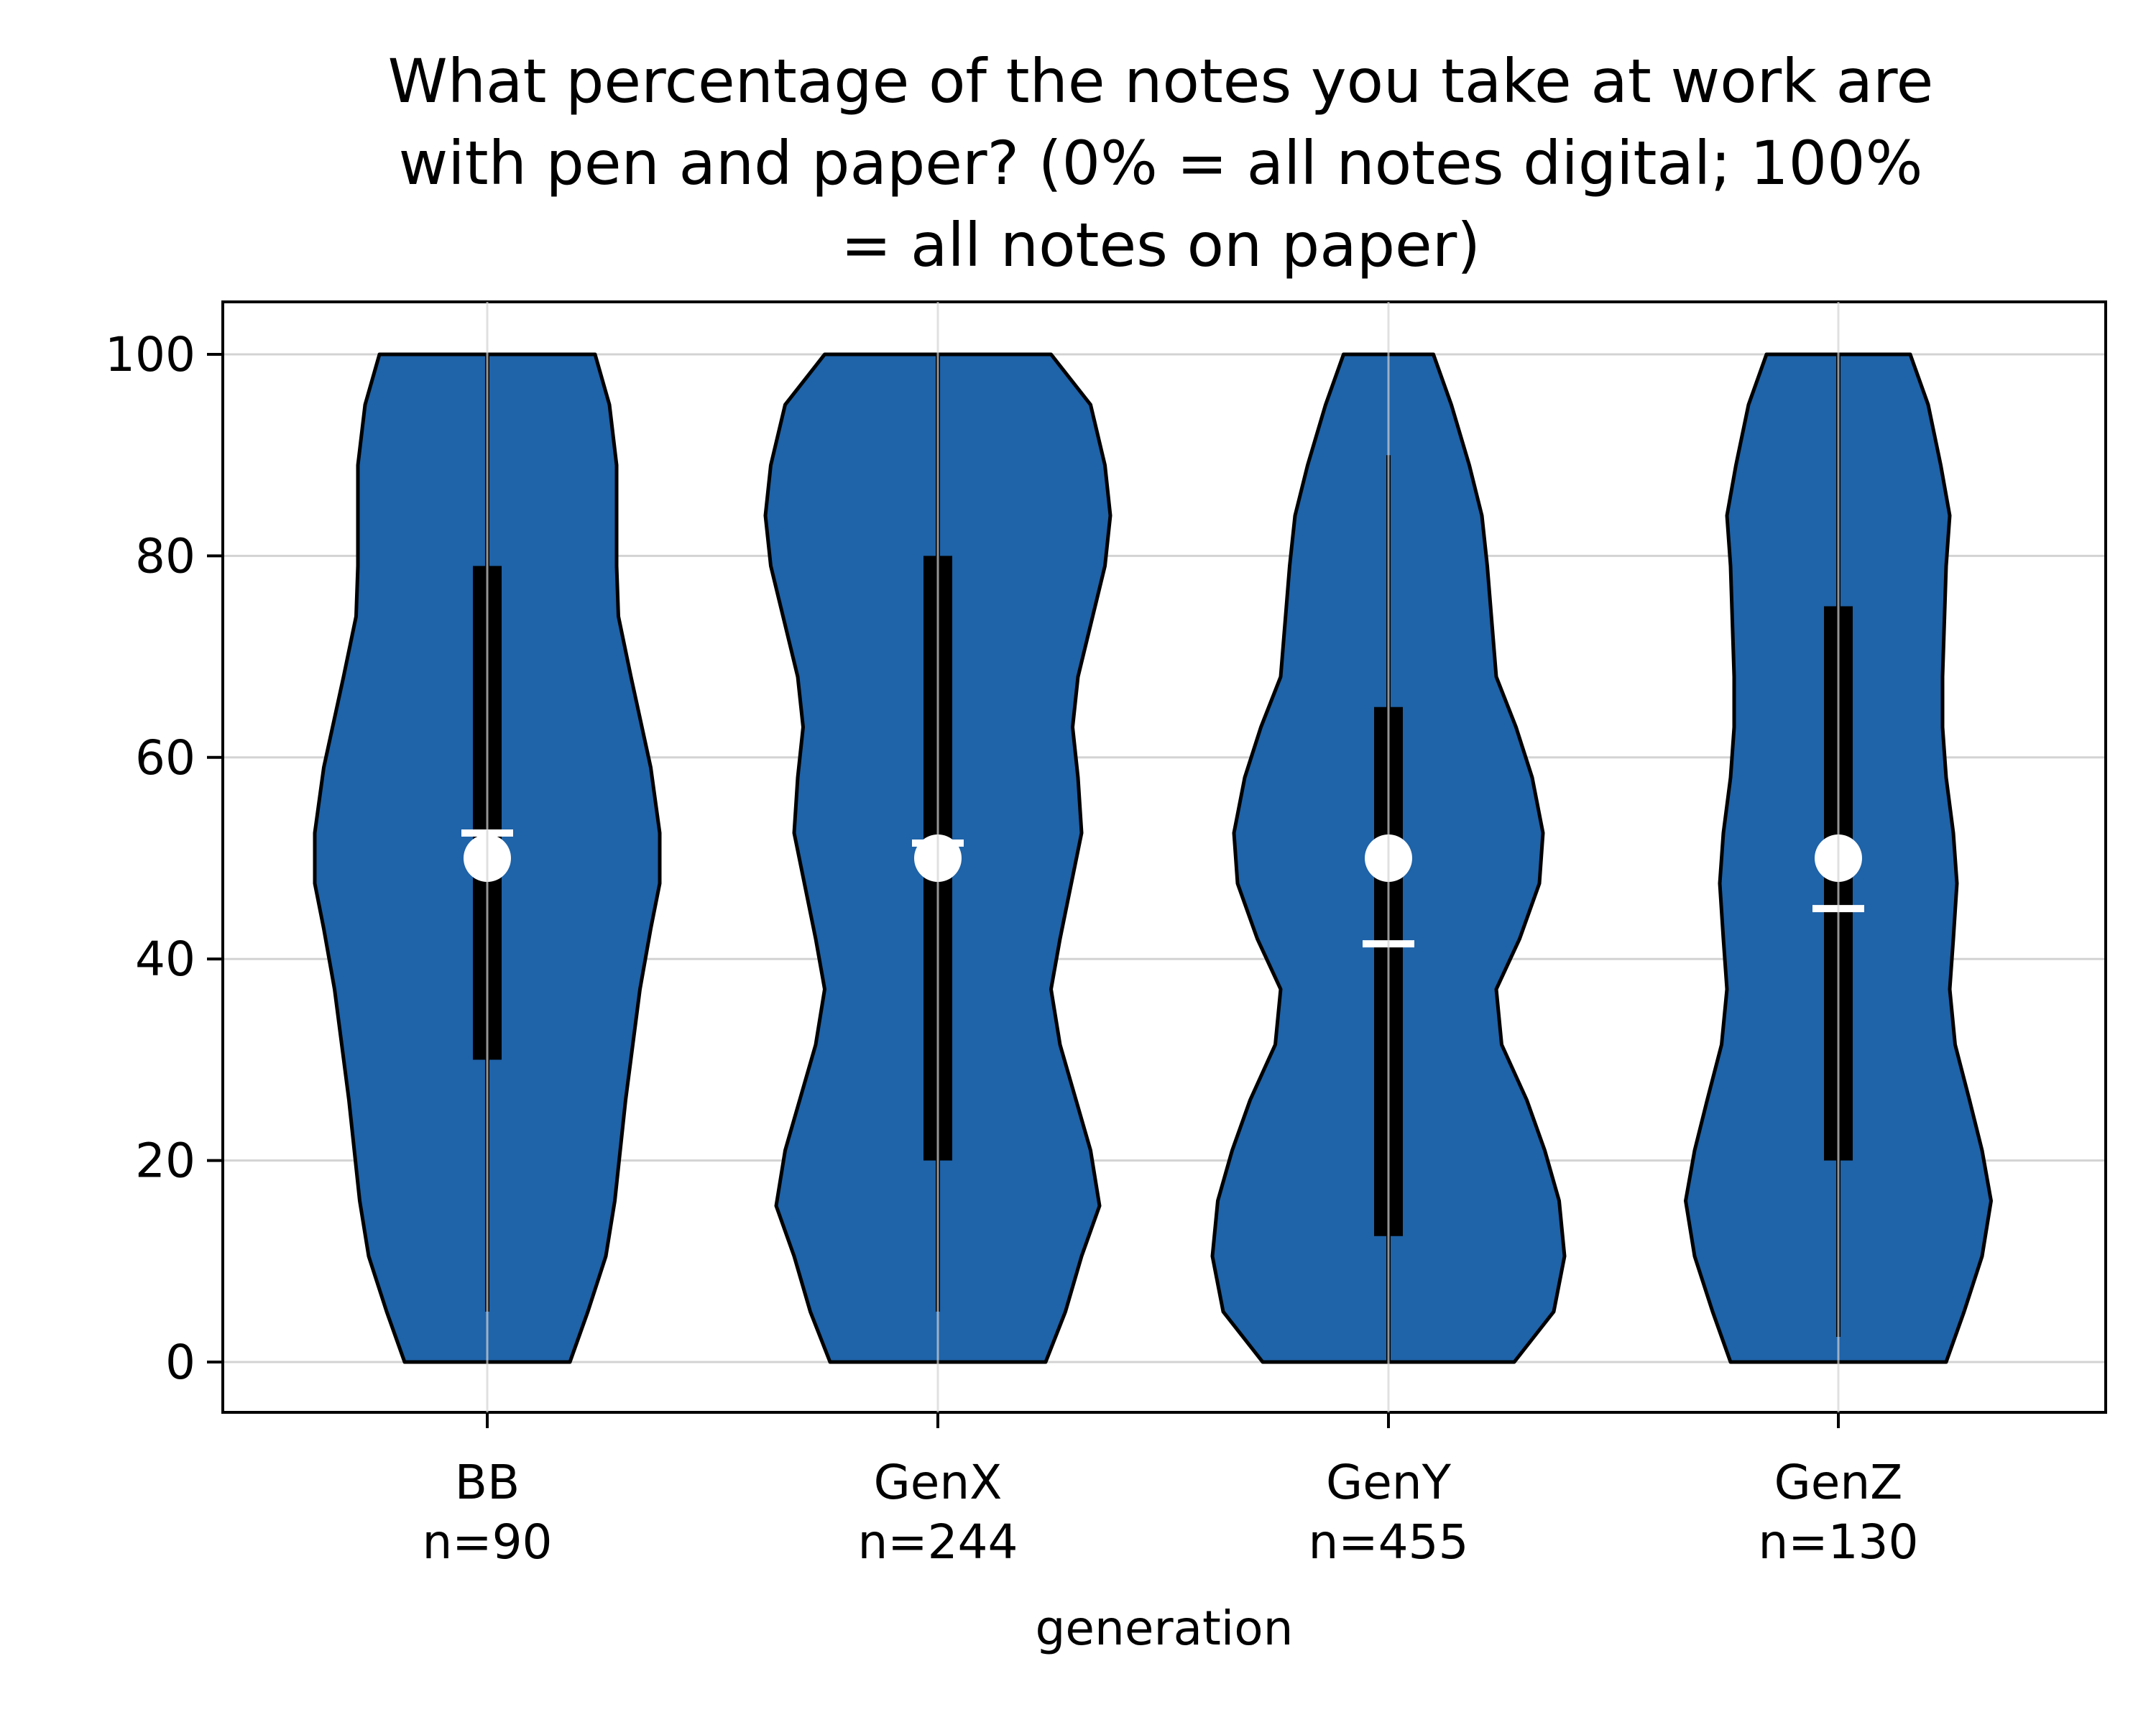  Describe the element at coordinates (150, 354) in the screenshot. I see `y-tick-label: 100` at that location.